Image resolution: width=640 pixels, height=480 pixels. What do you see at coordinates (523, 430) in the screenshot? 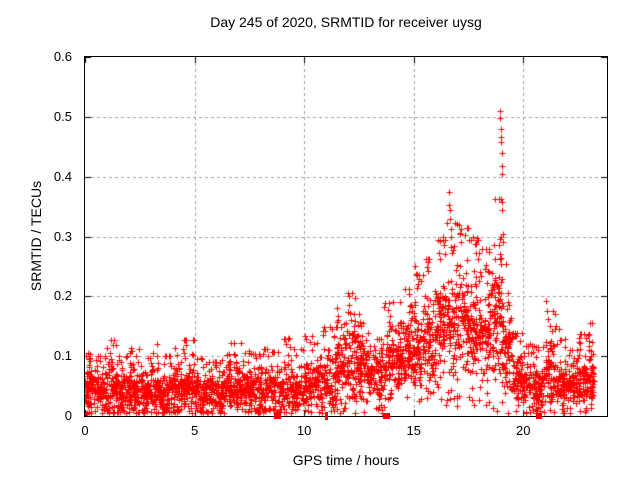
I see `x-tick-label: 20` at bounding box center [523, 430].